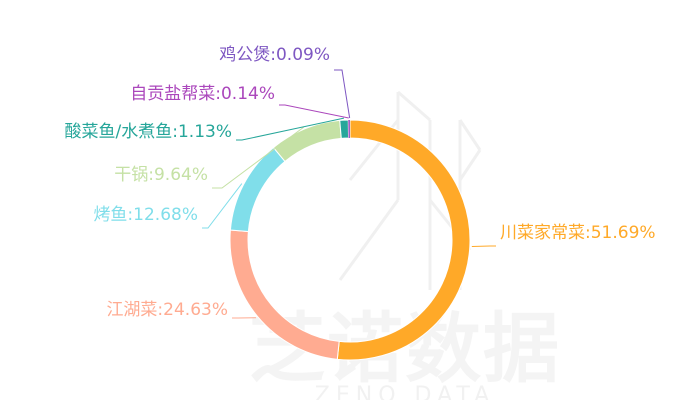 This screenshot has height=400, width=700. I want to click on slice-label-6: 鸡公煲:0.09%, so click(274, 55).